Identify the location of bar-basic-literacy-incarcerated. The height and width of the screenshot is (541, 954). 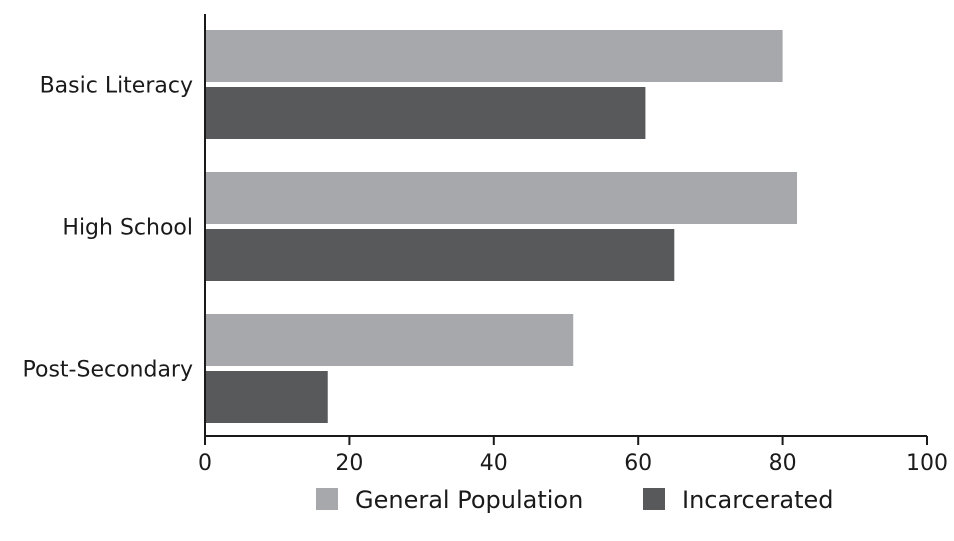
(425, 113).